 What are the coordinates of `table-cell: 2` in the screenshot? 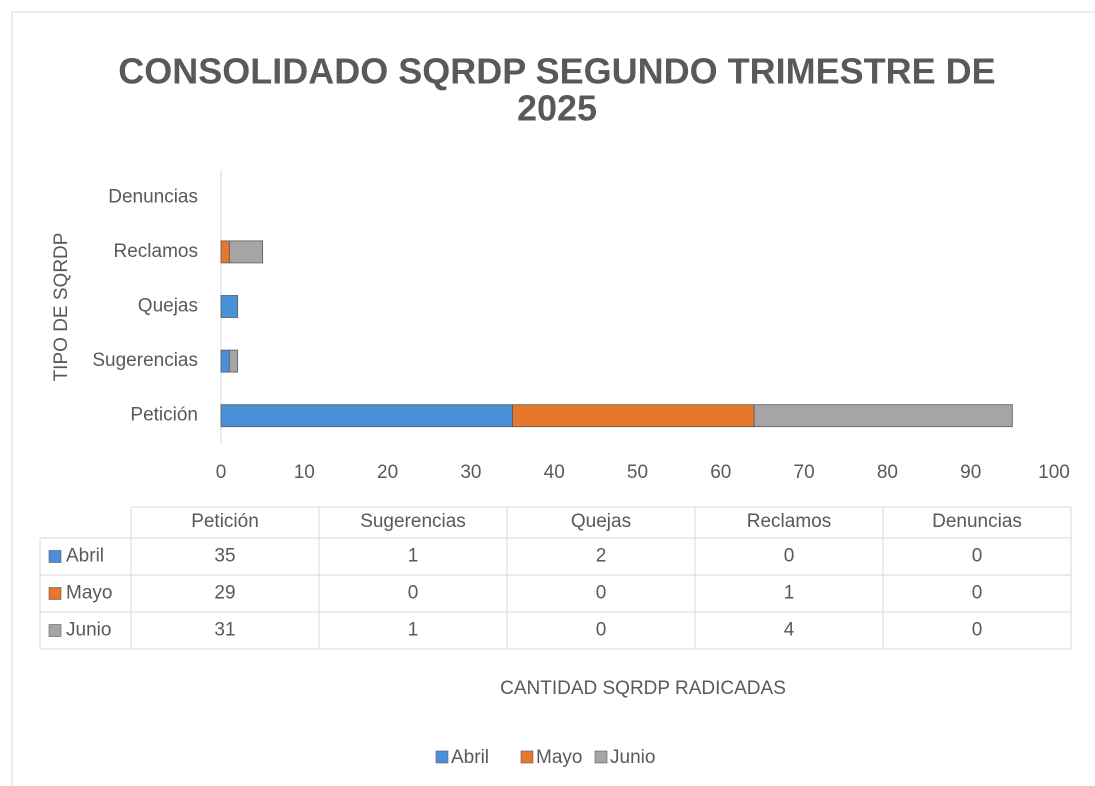 It's located at (601, 556).